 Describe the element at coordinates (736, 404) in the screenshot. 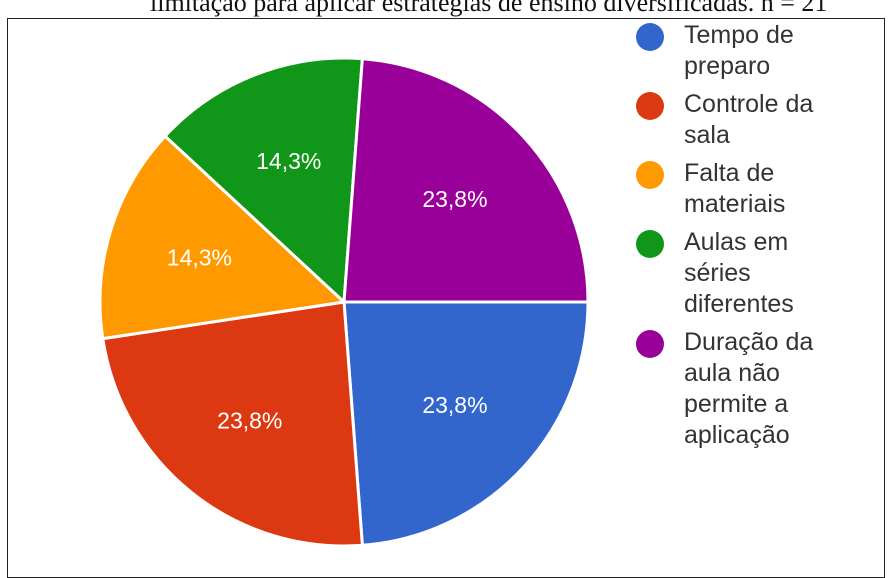

I see `legend-label: permite a` at that location.